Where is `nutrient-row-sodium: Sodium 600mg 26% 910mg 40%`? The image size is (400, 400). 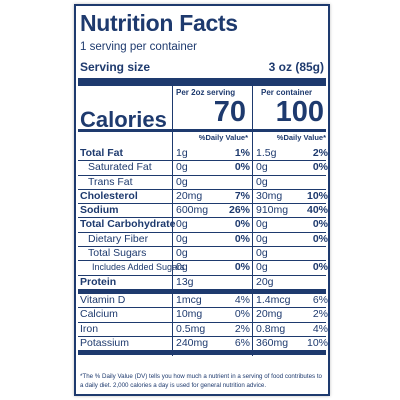
nutrient-row-sodium: Sodium 600mg 26% 910mg 40% is located at coordinates (203, 211).